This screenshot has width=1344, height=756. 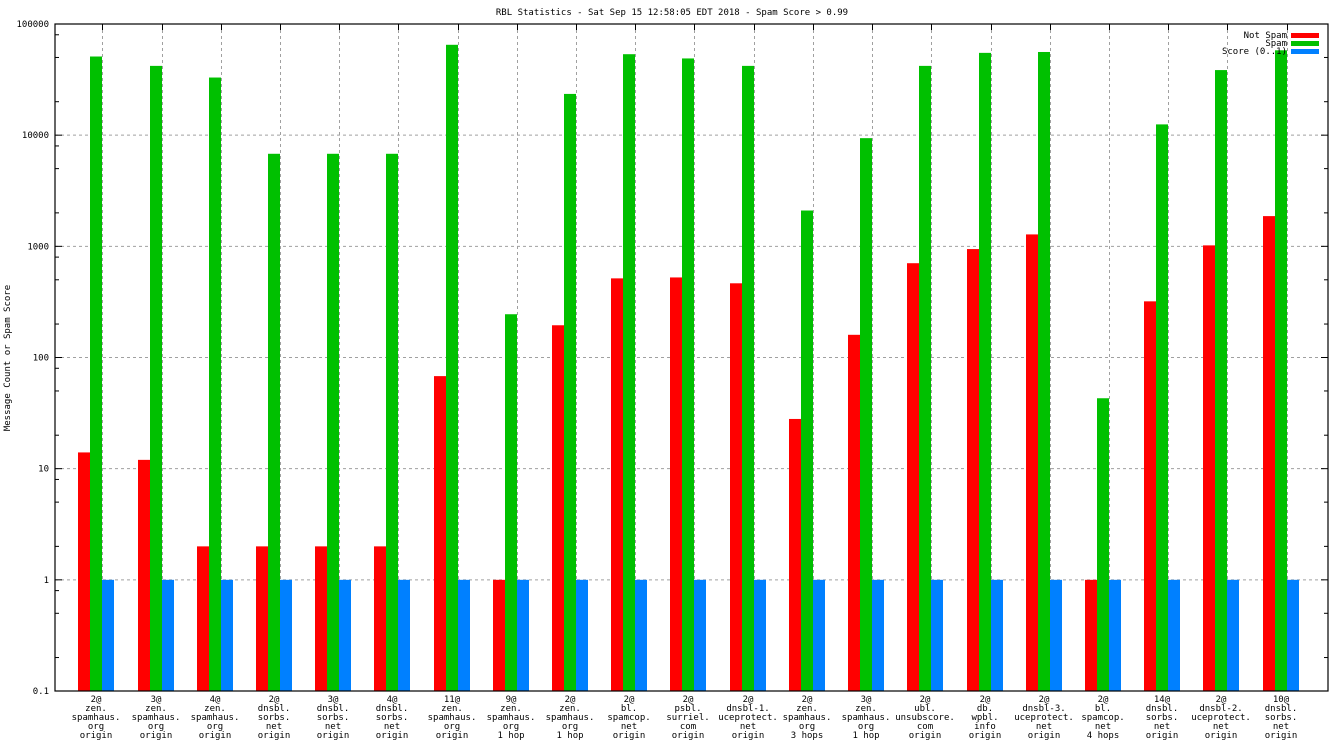 What do you see at coordinates (1162, 700) in the screenshot?
I see `x-tick-label: 14@` at bounding box center [1162, 700].